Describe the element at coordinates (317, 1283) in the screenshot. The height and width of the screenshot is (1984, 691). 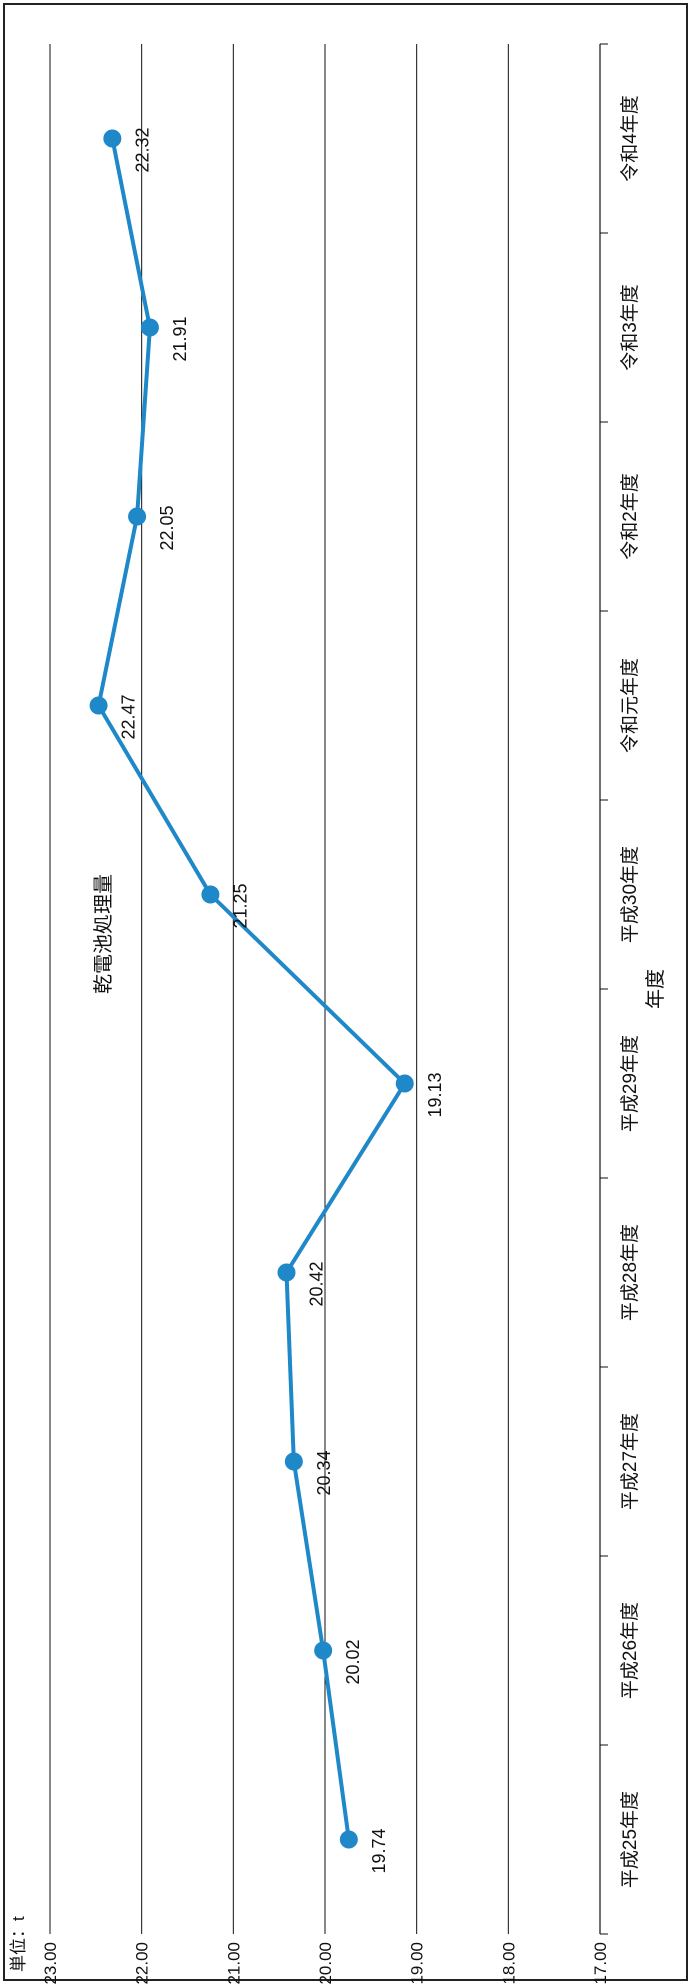
I see `data-label: 20.42` at that location.